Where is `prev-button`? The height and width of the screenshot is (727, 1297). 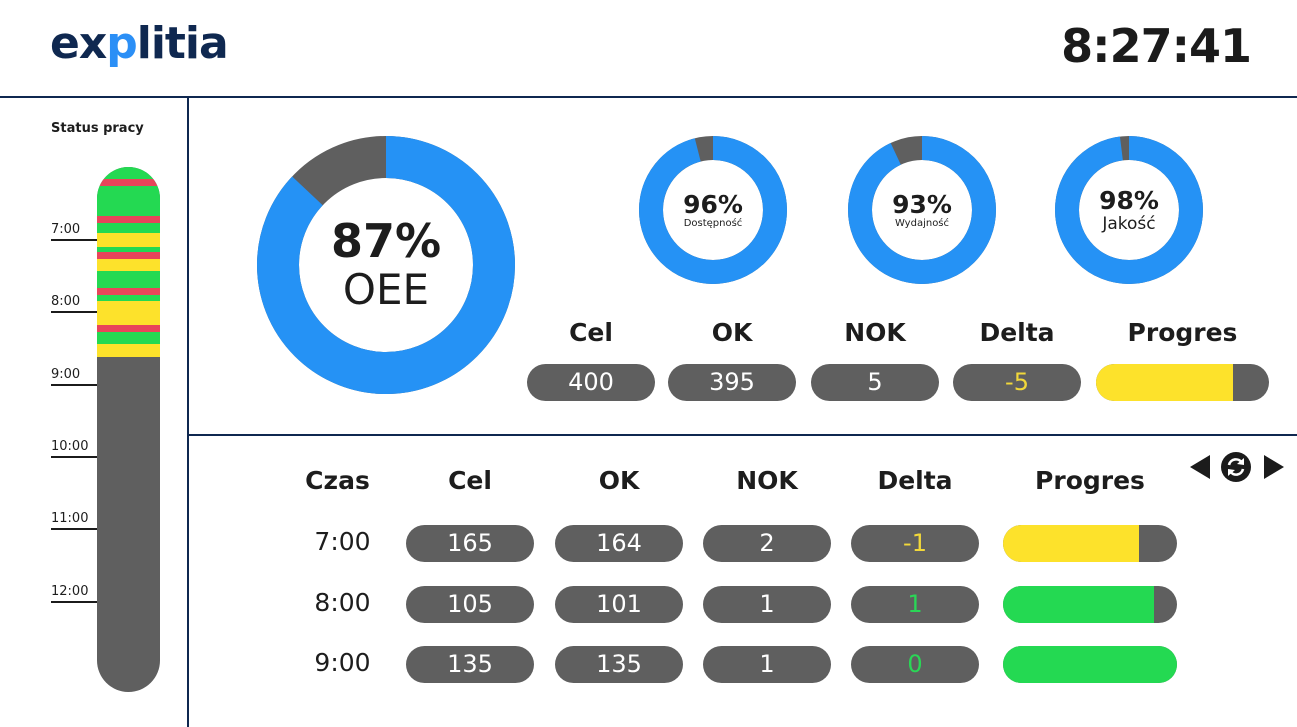 prev-button is located at coordinates (1200, 467).